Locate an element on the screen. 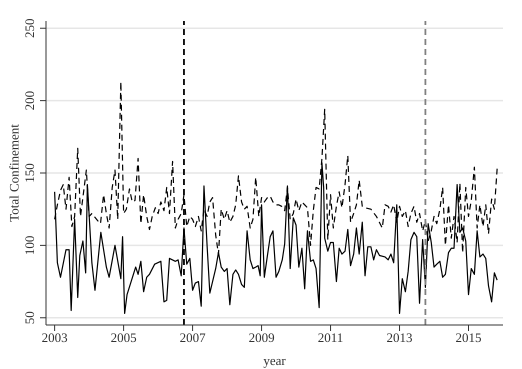  y-tick-label: 50 is located at coordinates (29, 317).